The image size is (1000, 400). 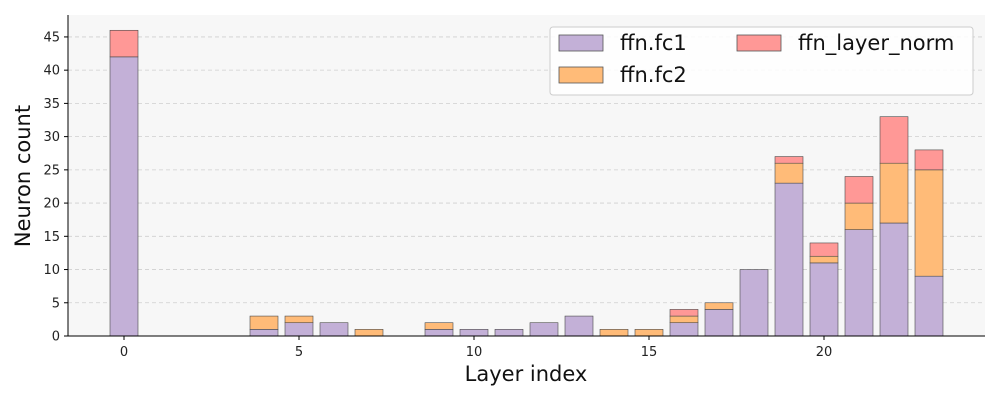 What do you see at coordinates (124, 352) in the screenshot?
I see `x-tick-label: 0` at bounding box center [124, 352].